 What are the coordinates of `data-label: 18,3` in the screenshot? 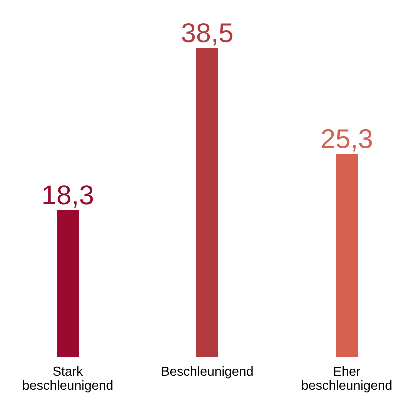 It's located at (69, 197).